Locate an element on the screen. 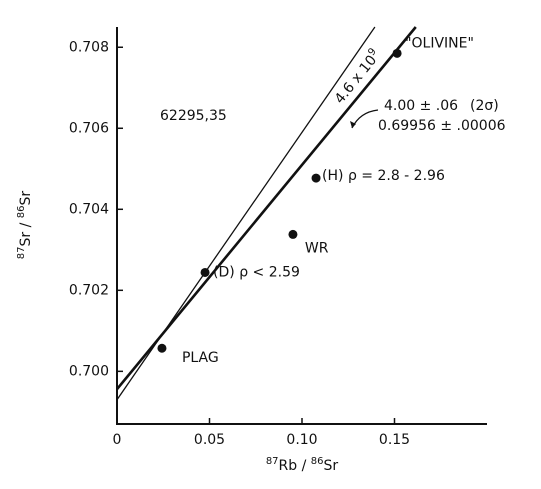 The width and height of the screenshot is (541, 489). arrow-head is located at coordinates (353, 124).